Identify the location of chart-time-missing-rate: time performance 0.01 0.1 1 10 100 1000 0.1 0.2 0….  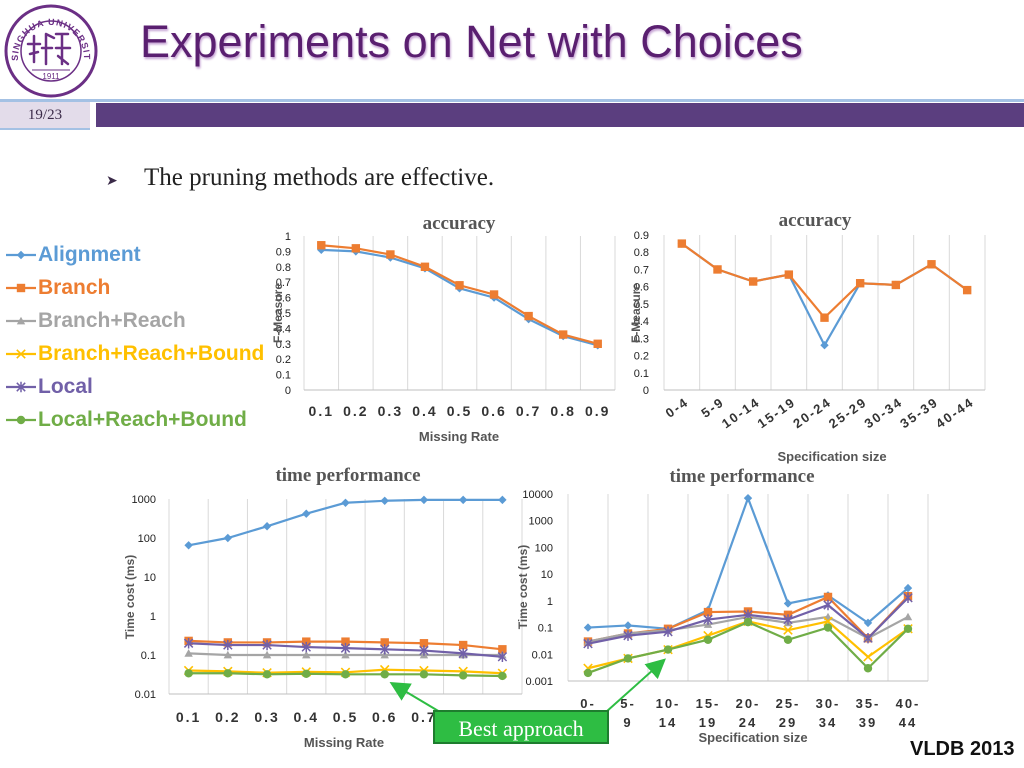
(323, 607).